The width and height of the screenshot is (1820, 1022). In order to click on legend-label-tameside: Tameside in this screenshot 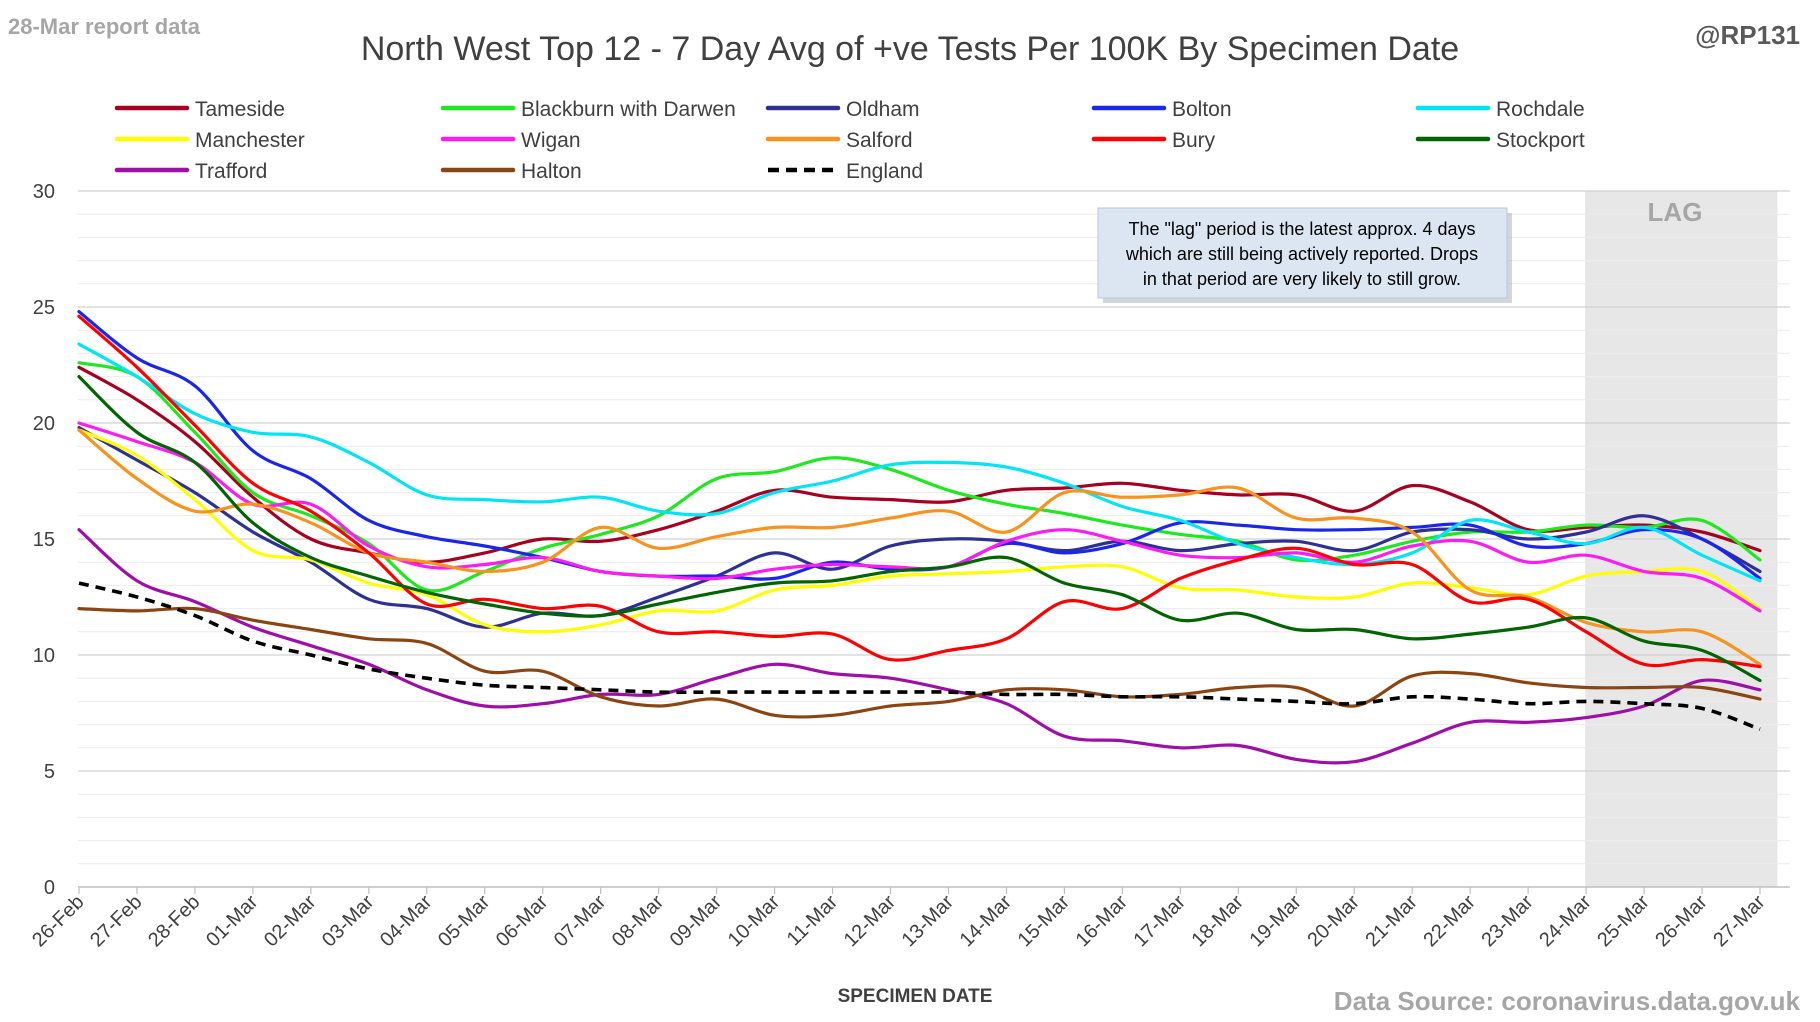, I will do `click(240, 109)`.